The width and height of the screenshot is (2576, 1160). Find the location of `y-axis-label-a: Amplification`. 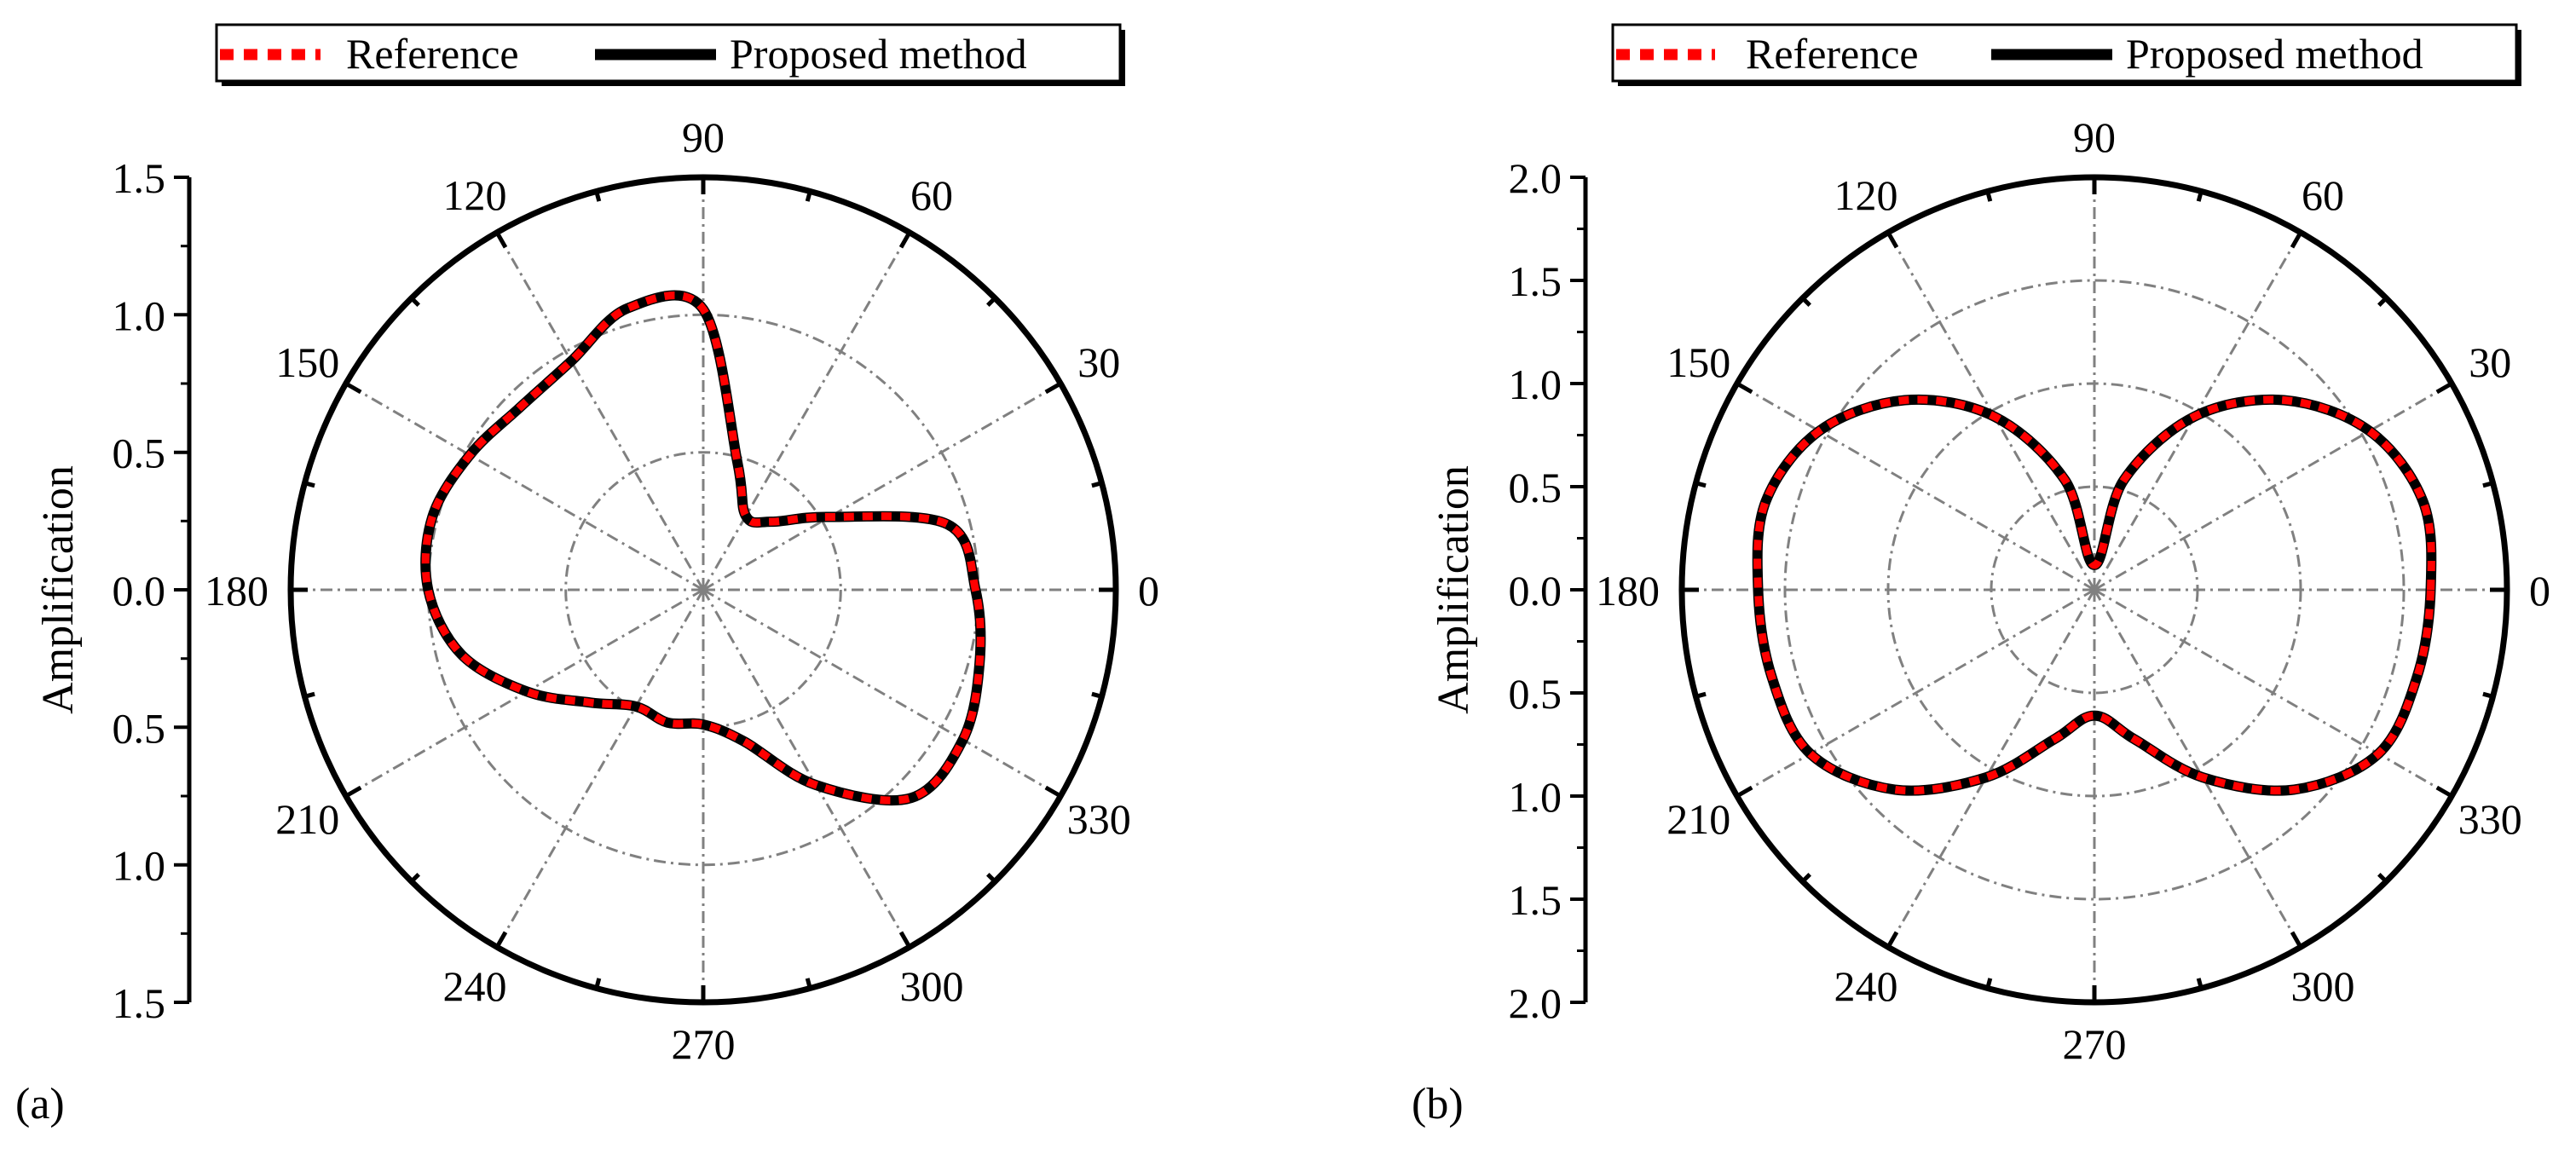

y-axis-label-a: Amplification is located at coordinates (58, 590).